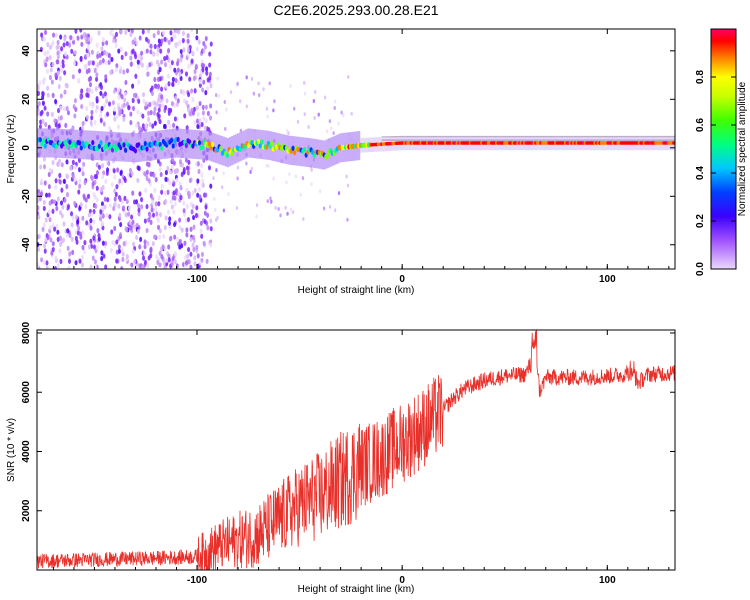  I want to click on top-ytick-label: 20, so click(26, 99).